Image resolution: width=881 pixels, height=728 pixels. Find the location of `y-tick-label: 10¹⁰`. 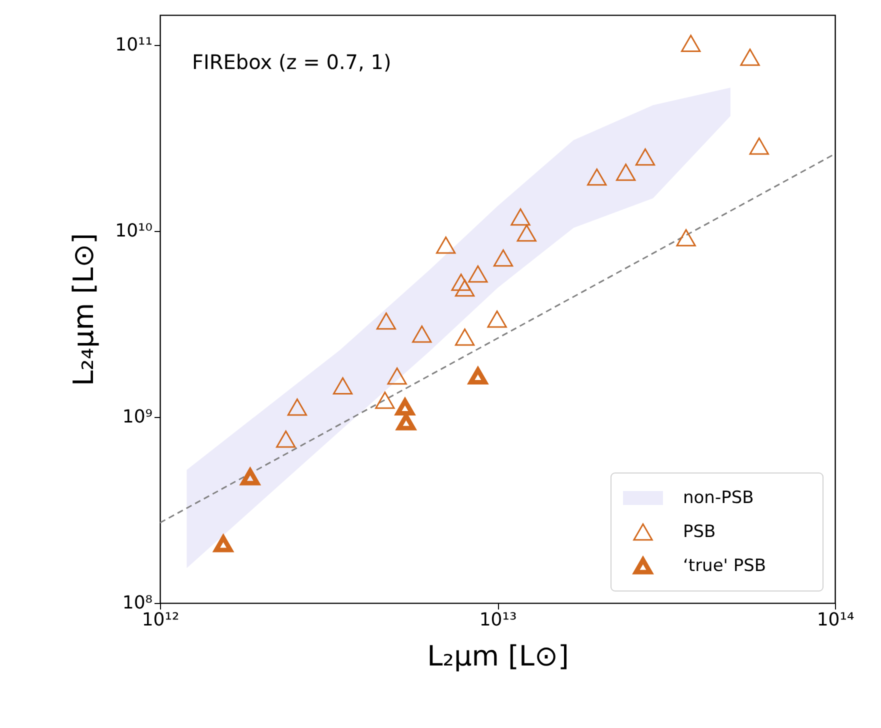

y-tick-label: 10¹⁰ is located at coordinates (133, 231).